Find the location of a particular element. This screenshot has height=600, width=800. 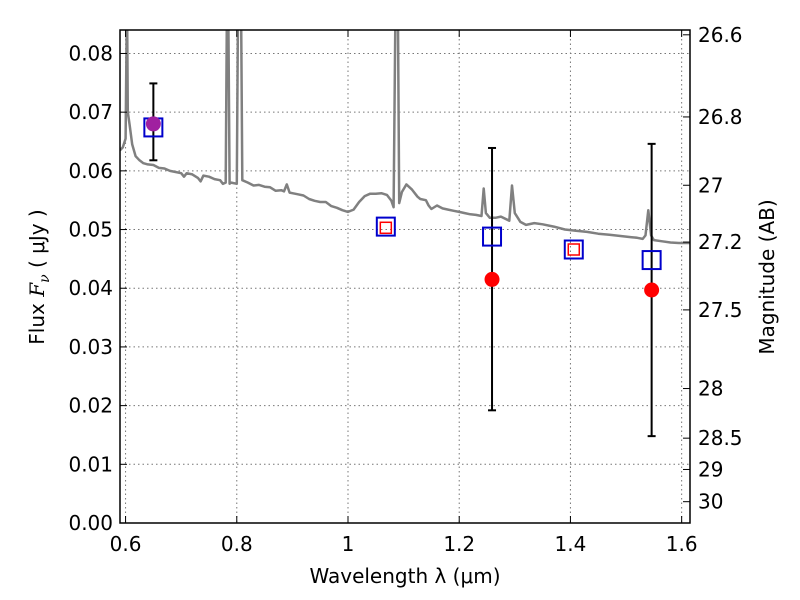

mag-tick-label: 29 is located at coordinates (710, 469).